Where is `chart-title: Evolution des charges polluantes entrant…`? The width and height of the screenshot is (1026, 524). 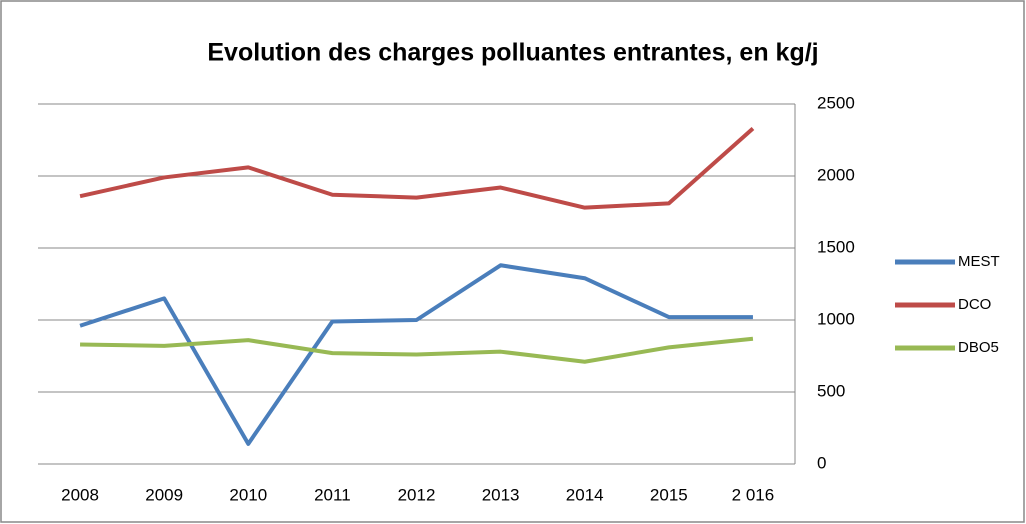 chart-title: Evolution des charges polluantes entrant… is located at coordinates (512, 53).